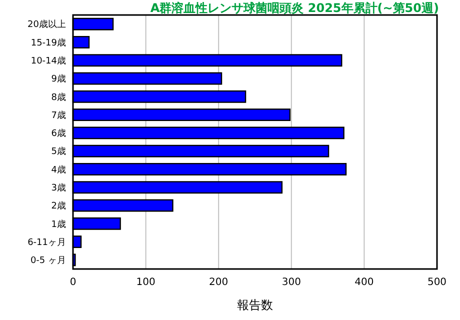 This screenshot has height=320, width=460. What do you see at coordinates (48, 261) in the screenshot?
I see `y-tick-label: 0-5 ヶ月` at bounding box center [48, 261].